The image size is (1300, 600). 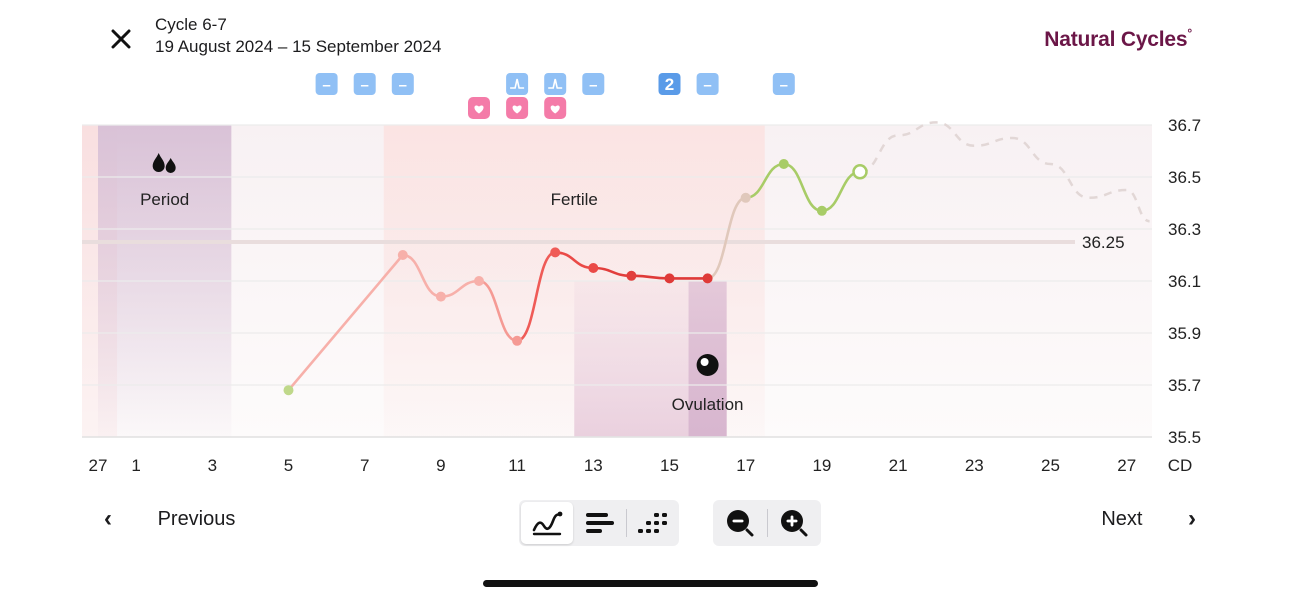 I want to click on y-tick-label: 36.7, so click(x=1184, y=125).